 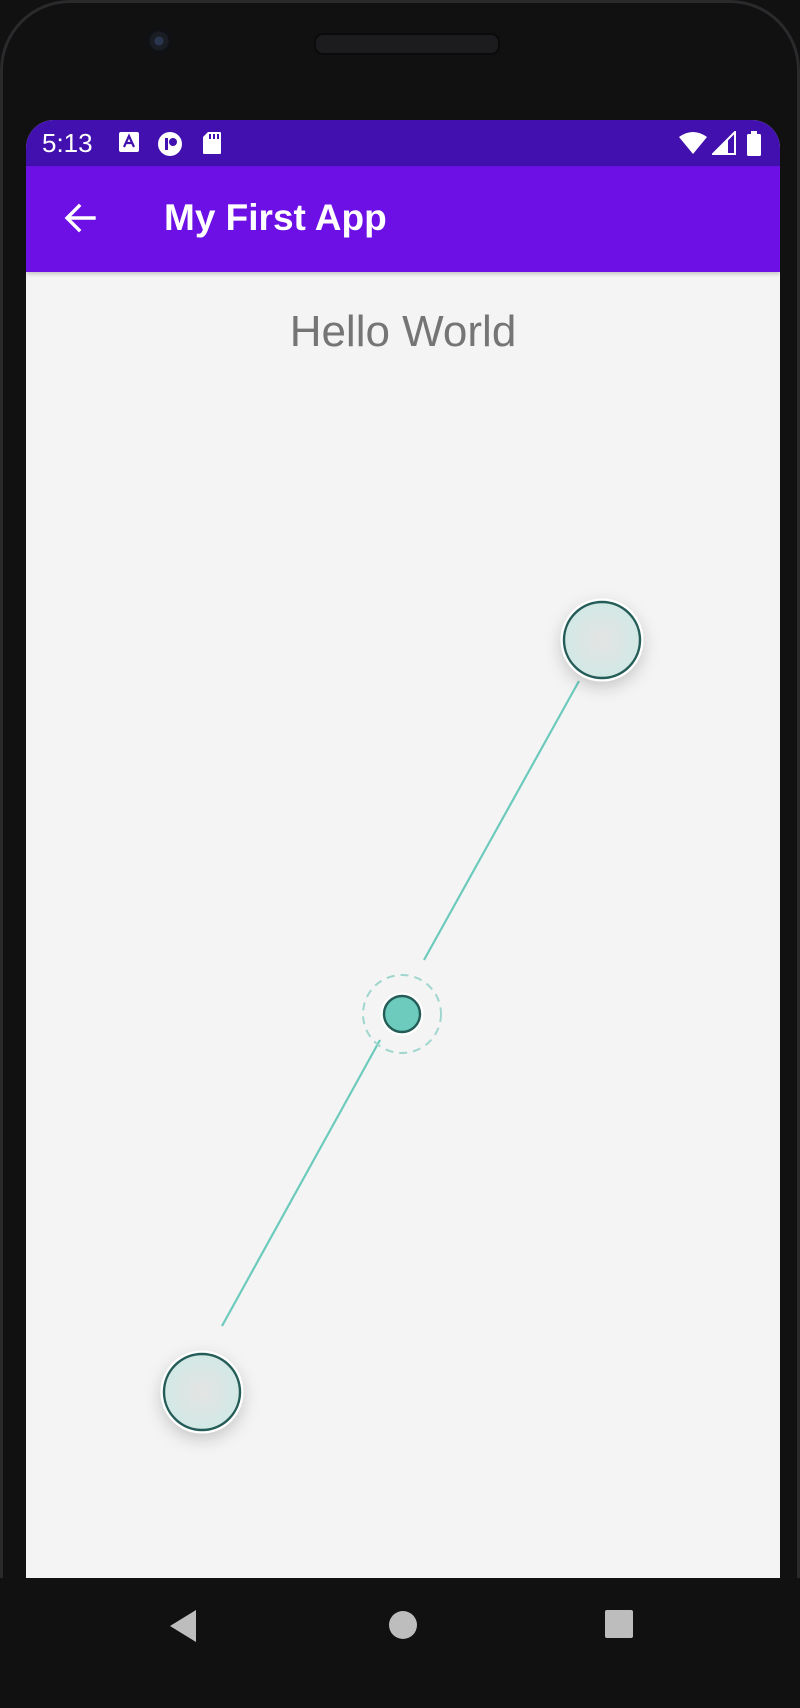 I want to click on status-bar: 5:13, so click(x=403, y=143).